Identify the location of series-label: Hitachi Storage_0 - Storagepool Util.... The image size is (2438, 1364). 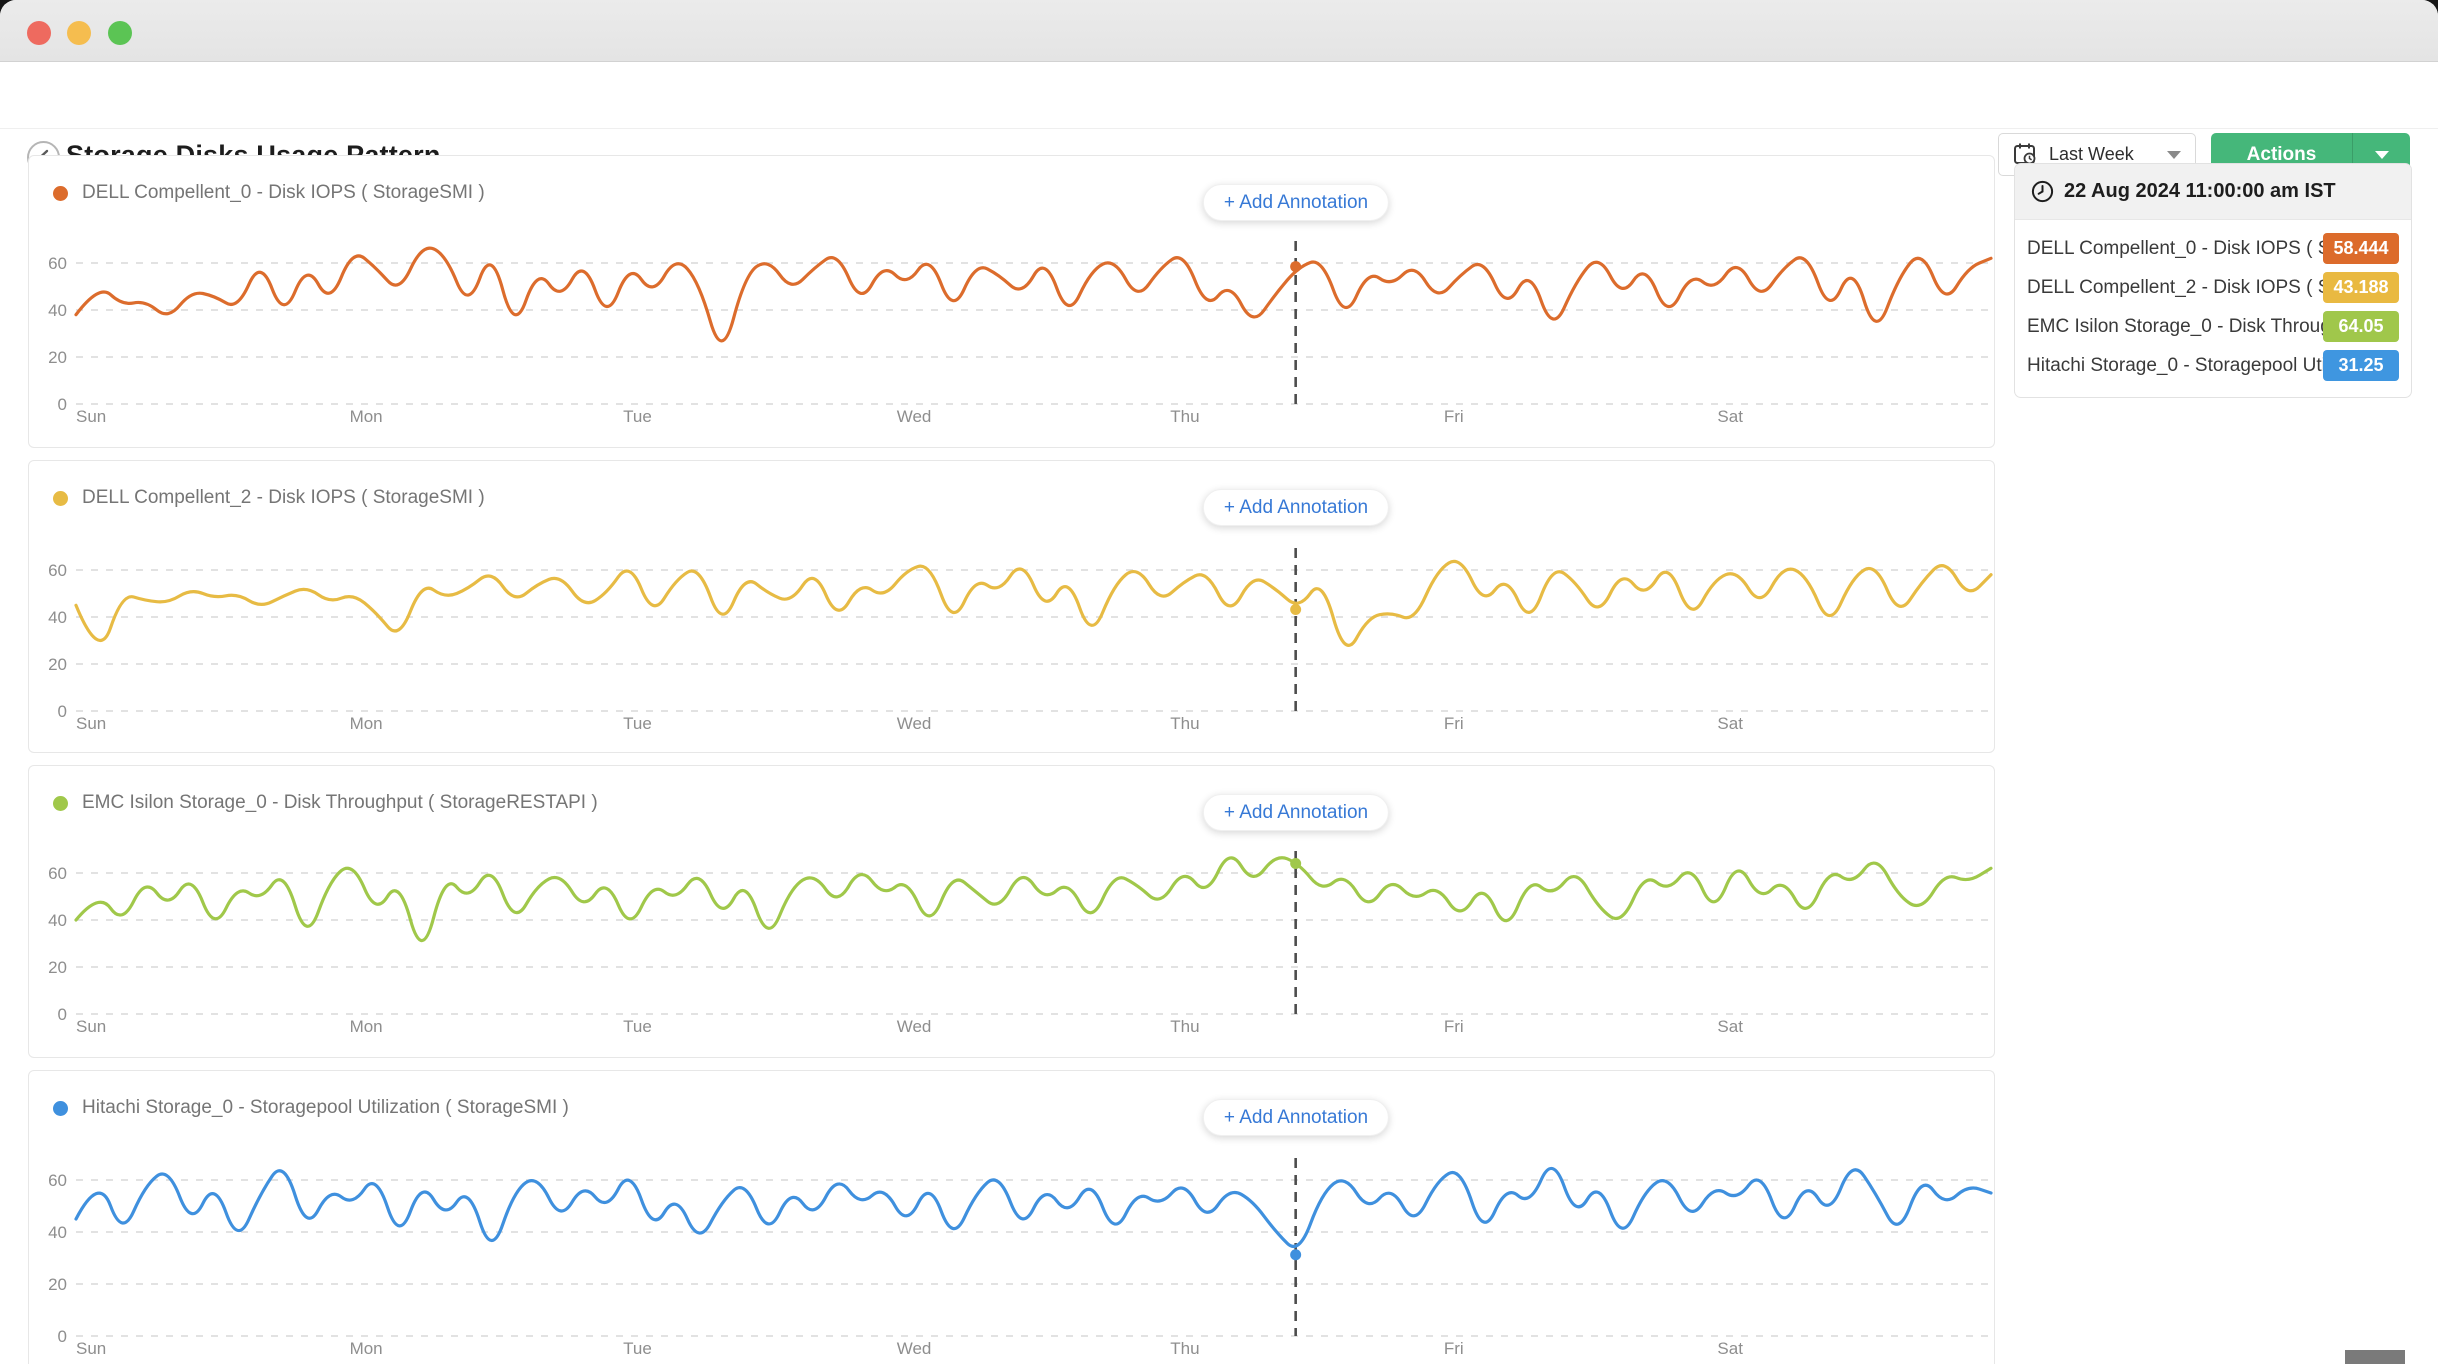
(2175, 365).